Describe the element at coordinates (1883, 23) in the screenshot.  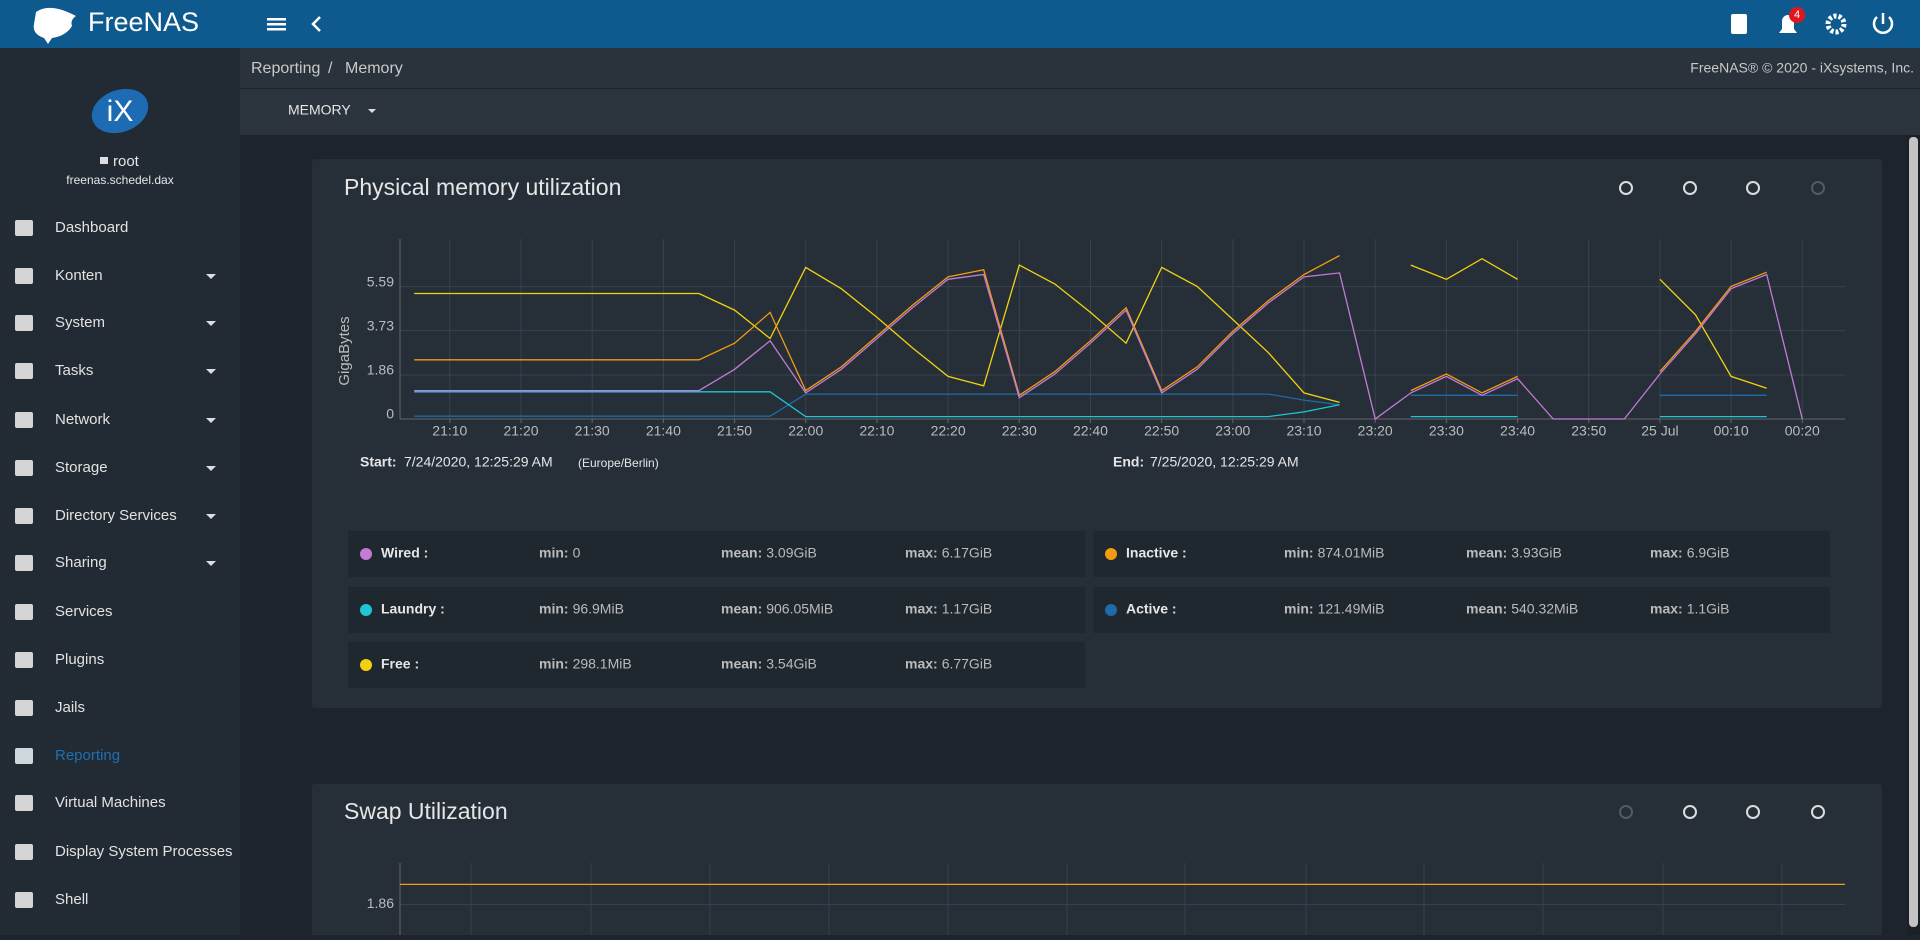
I see `power-button` at that location.